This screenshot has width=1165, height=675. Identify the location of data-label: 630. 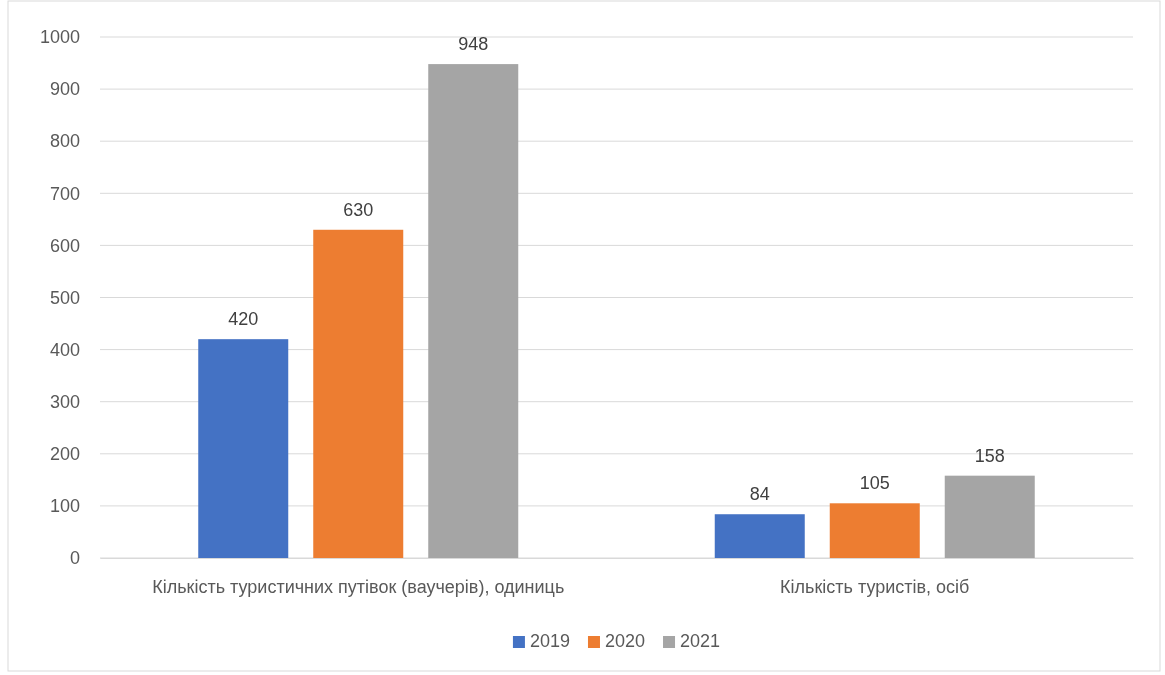
(358, 209).